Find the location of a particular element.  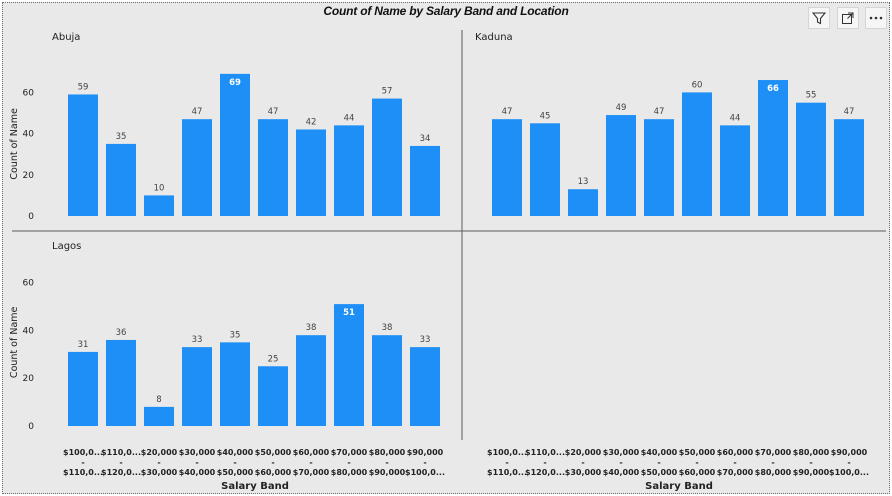

x-tick-label-0-5-0: $50,000 is located at coordinates (273, 452).